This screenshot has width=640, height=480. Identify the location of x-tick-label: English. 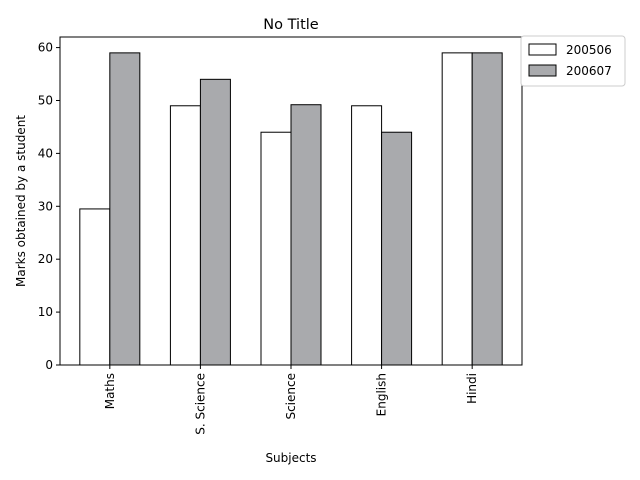
(382, 394).